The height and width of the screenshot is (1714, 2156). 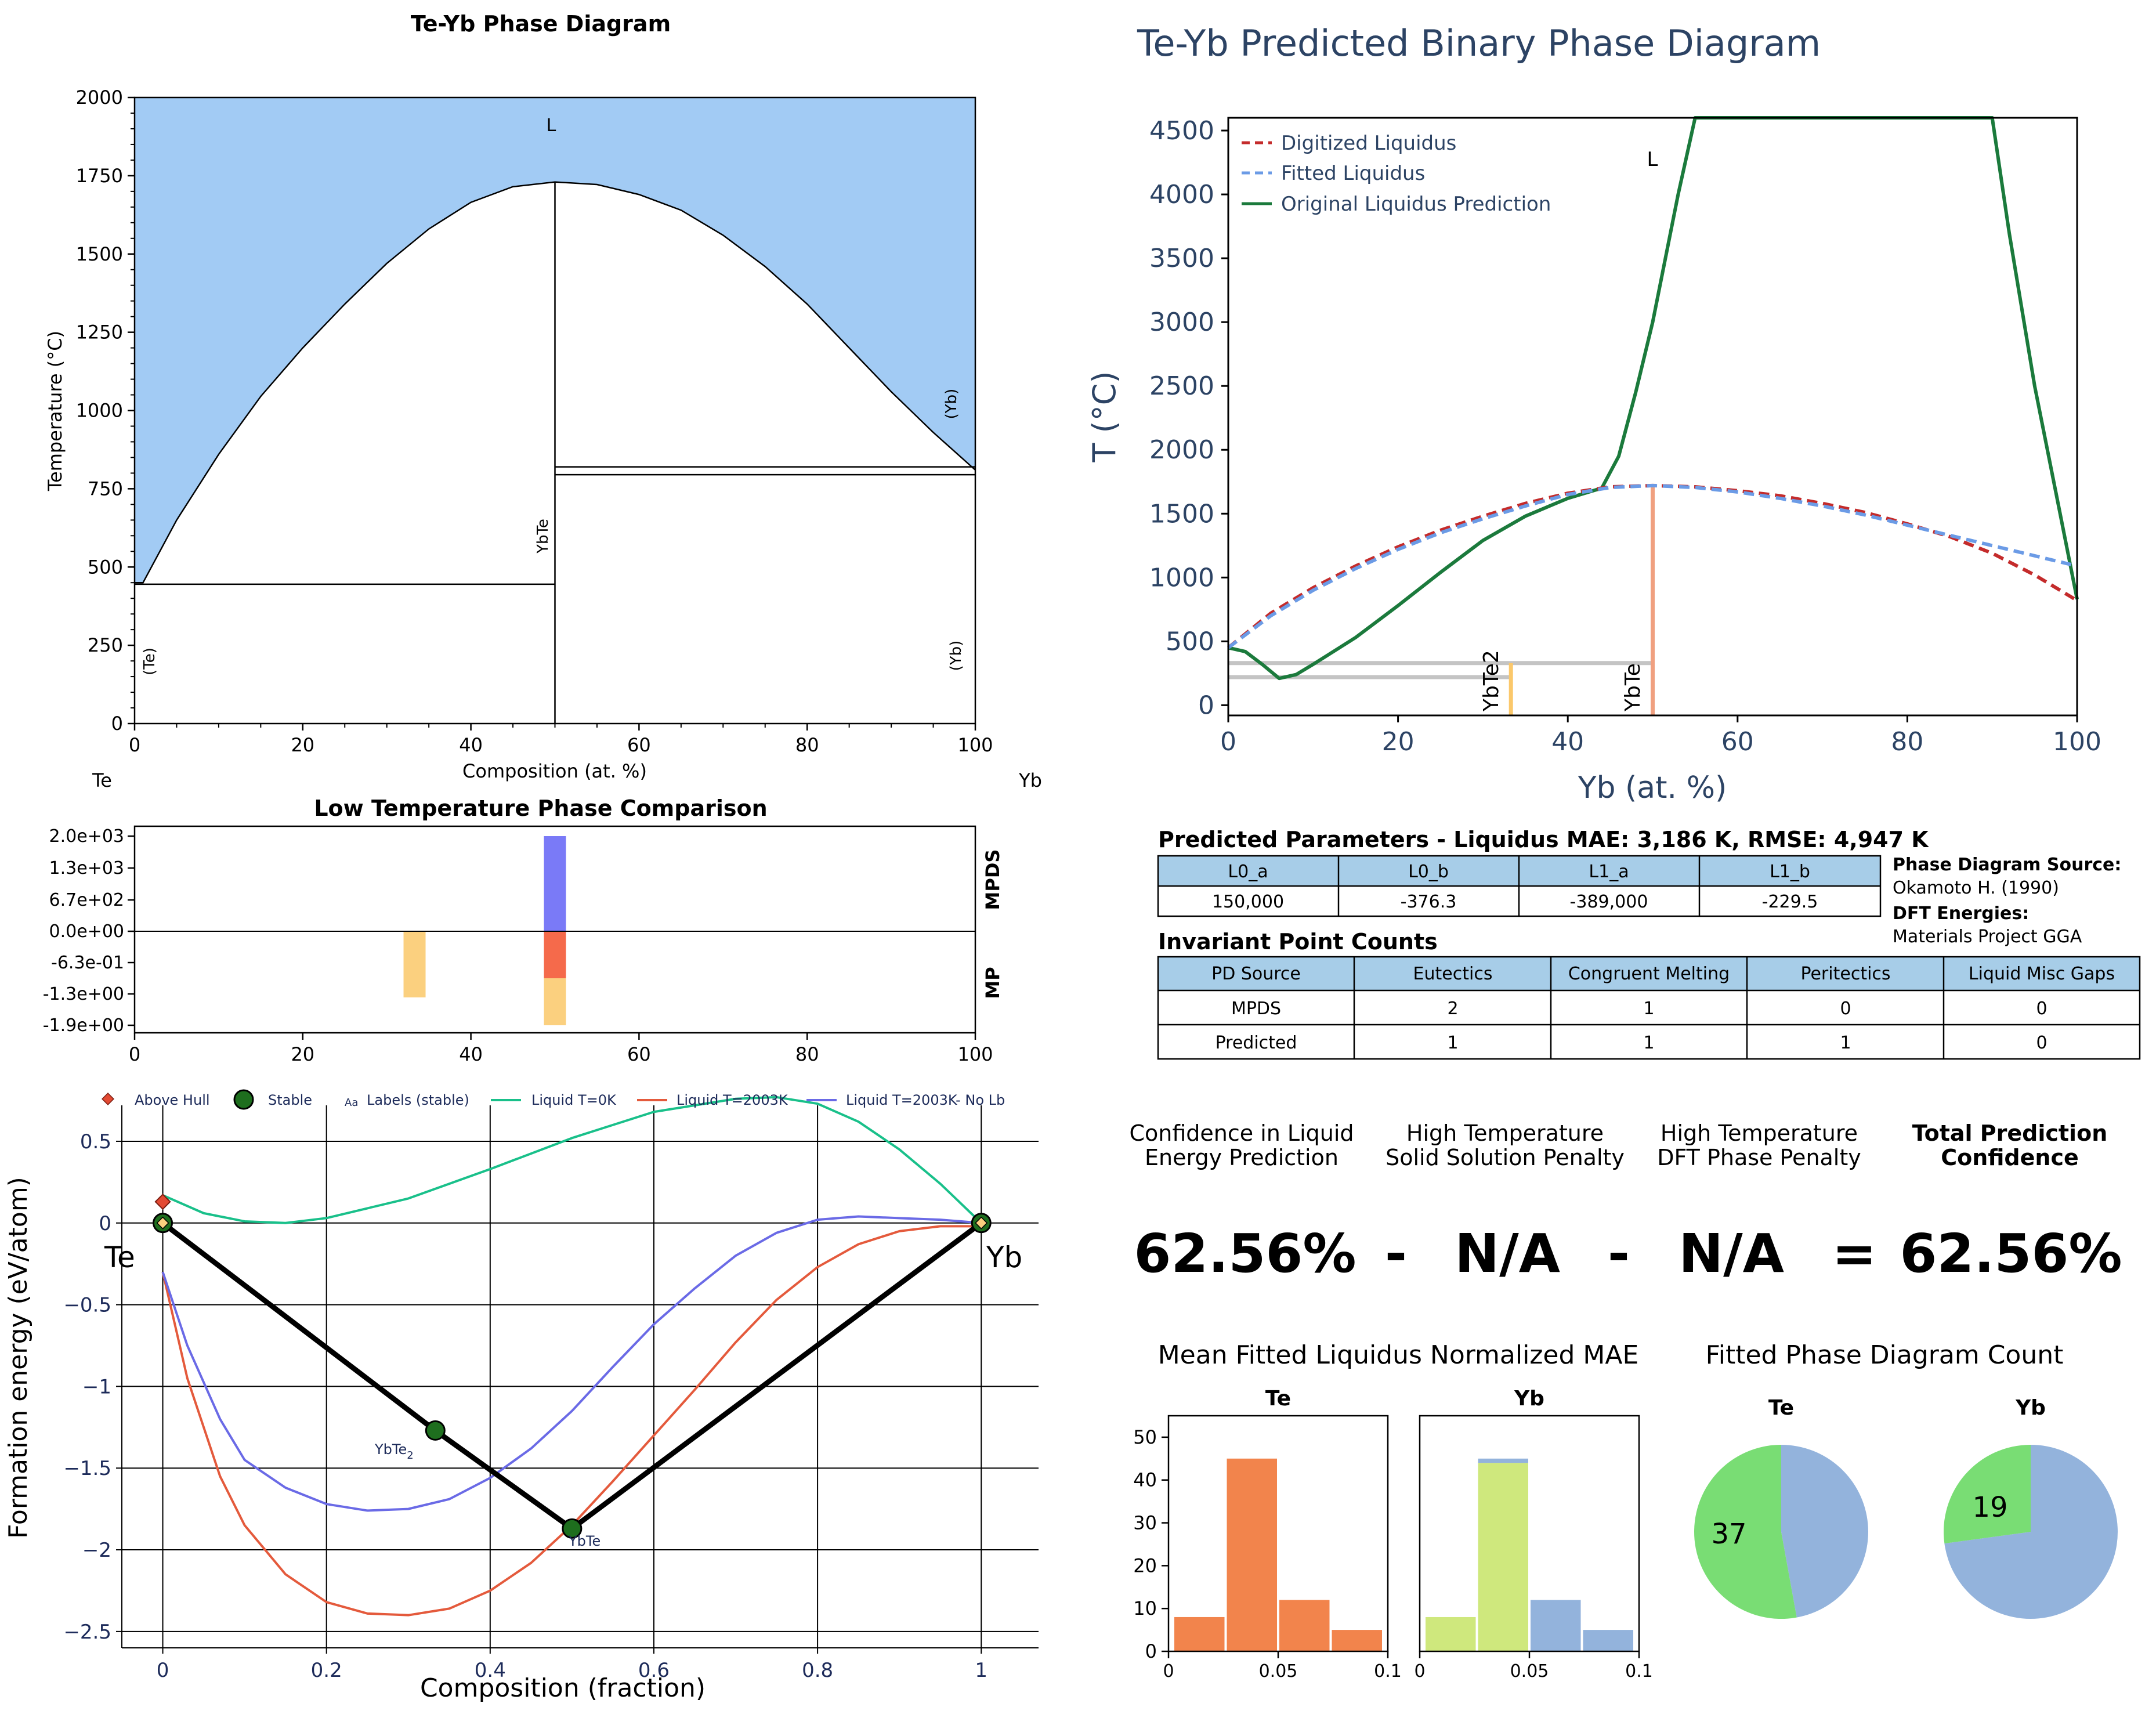 What do you see at coordinates (1190, 642) in the screenshot?
I see `pred-ytick-label-500: 500` at bounding box center [1190, 642].